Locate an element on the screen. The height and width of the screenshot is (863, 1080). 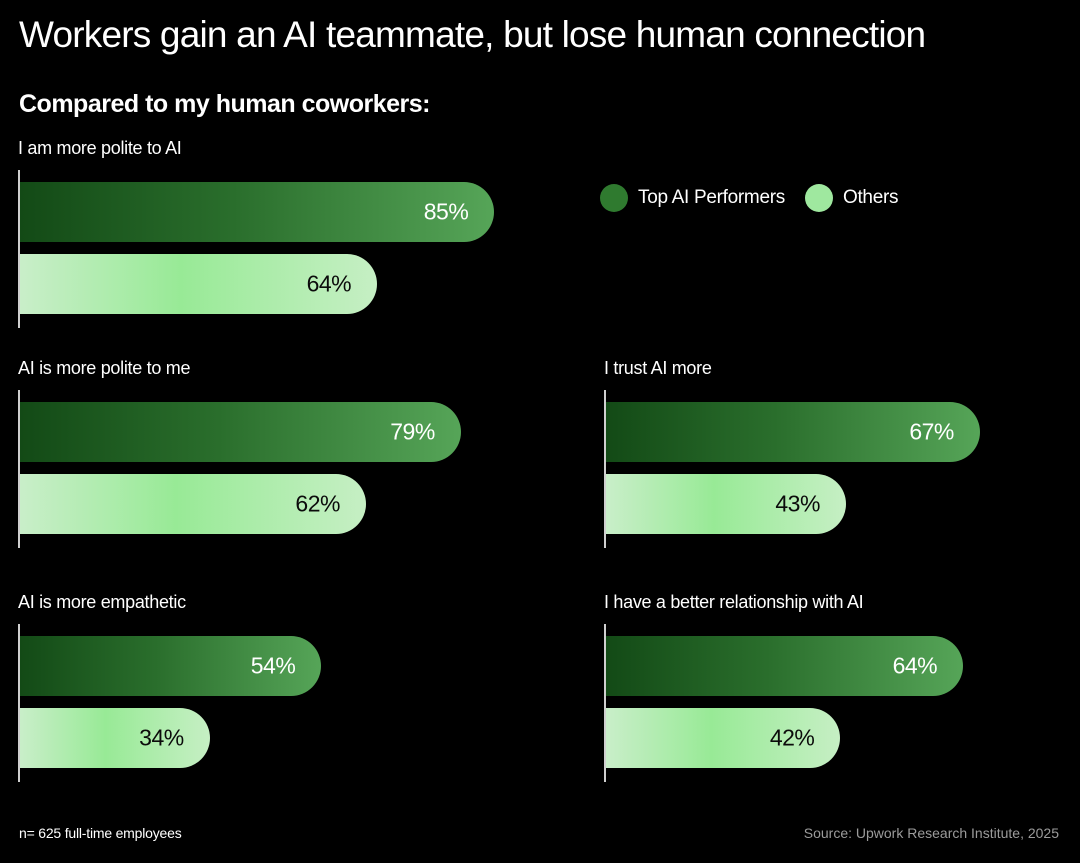
bar-others: 34% is located at coordinates (115, 738).